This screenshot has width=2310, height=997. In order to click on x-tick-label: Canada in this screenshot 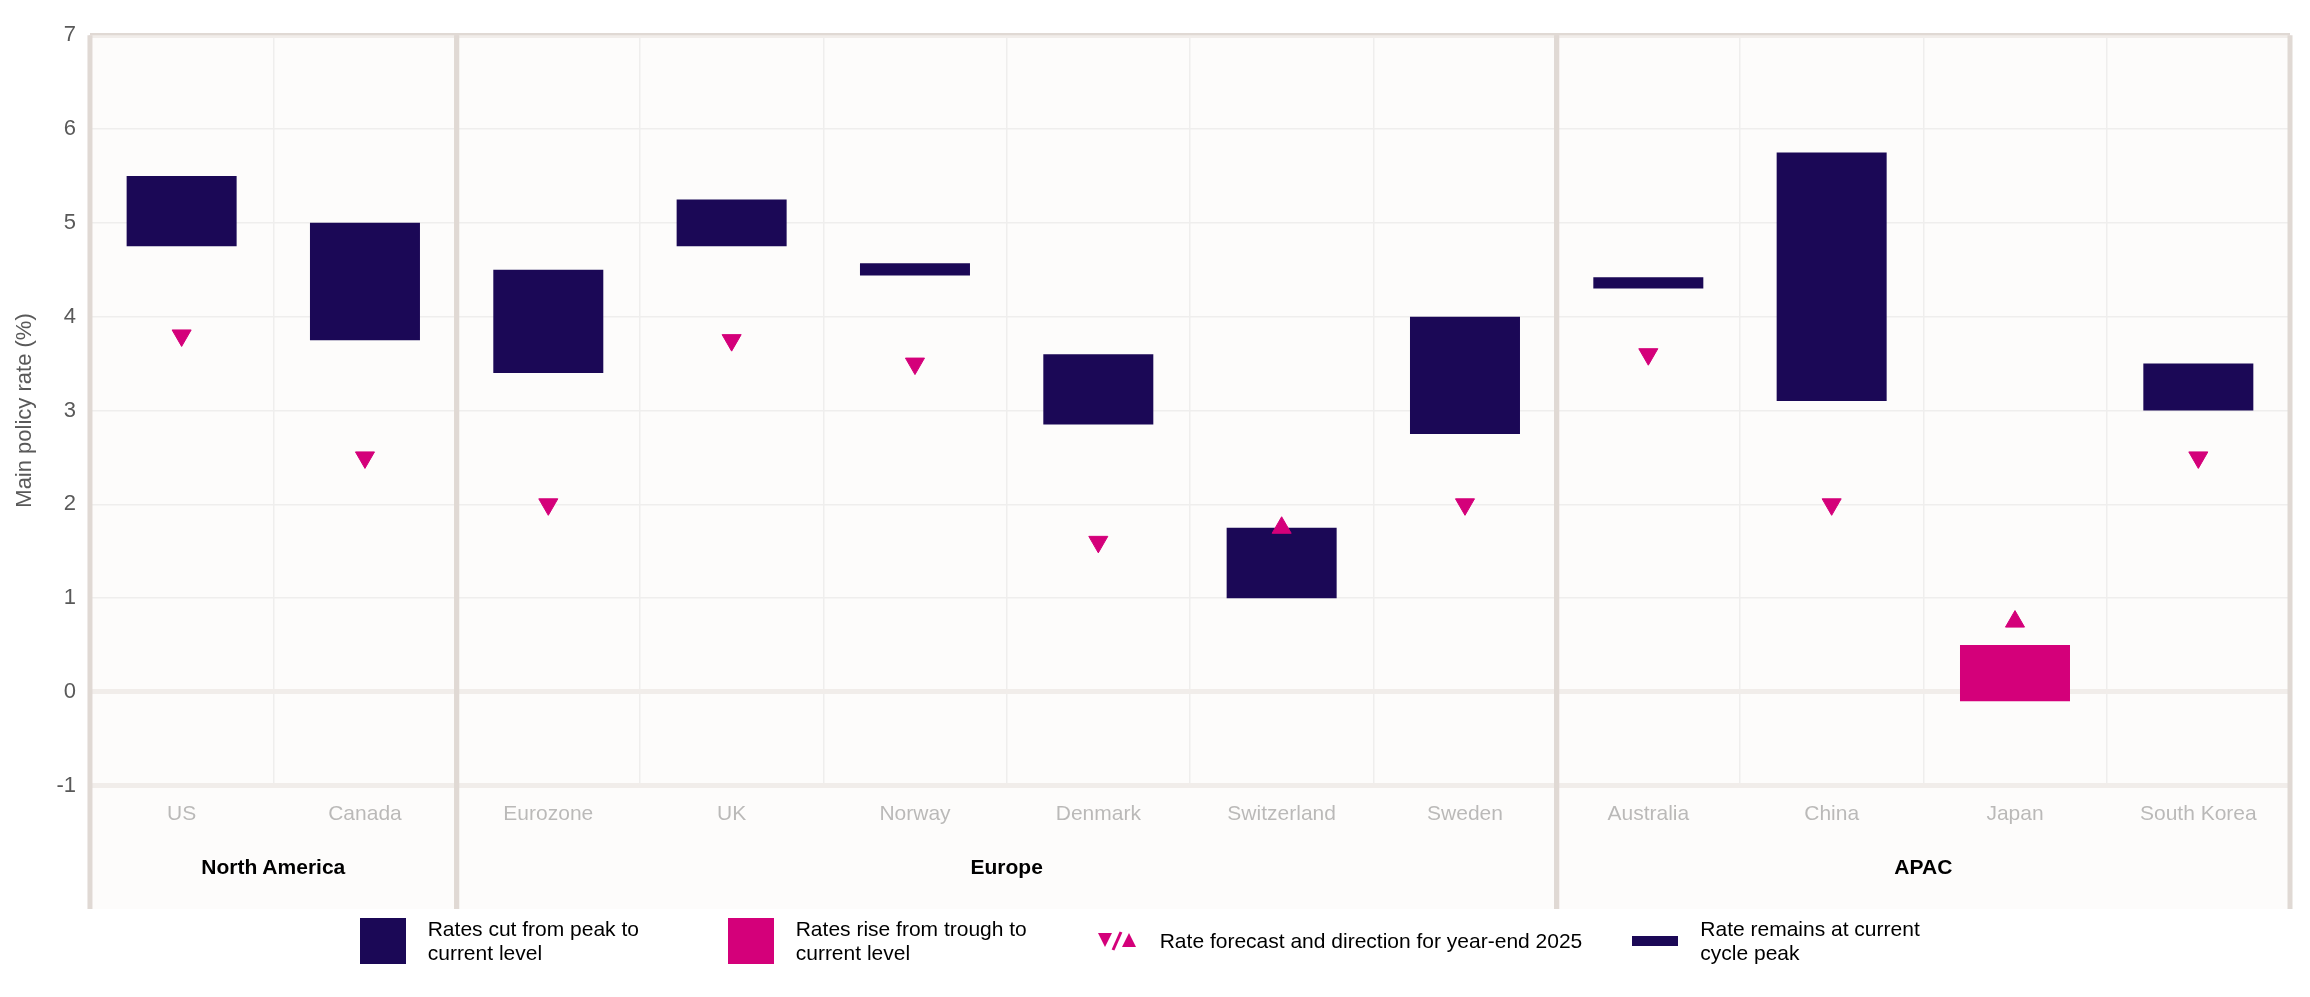, I will do `click(365, 813)`.